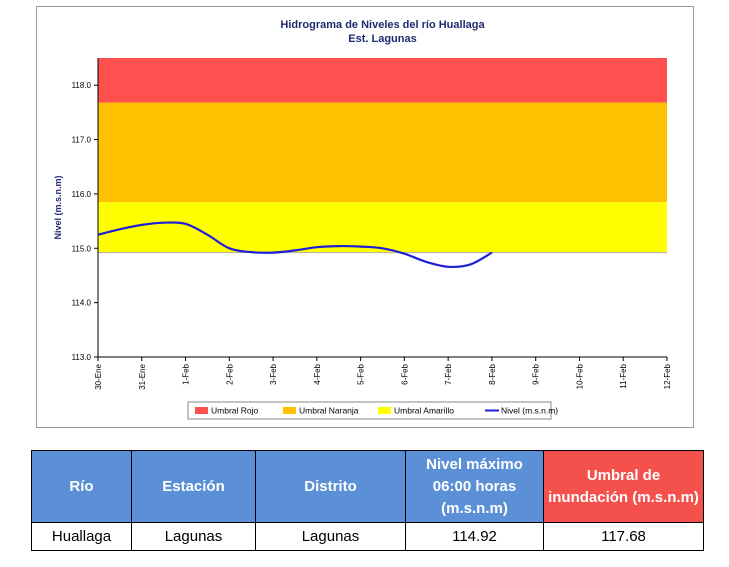  Describe the element at coordinates (235, 411) in the screenshot. I see `legend-label-umbral-rojo: Umbral Rojo` at that location.